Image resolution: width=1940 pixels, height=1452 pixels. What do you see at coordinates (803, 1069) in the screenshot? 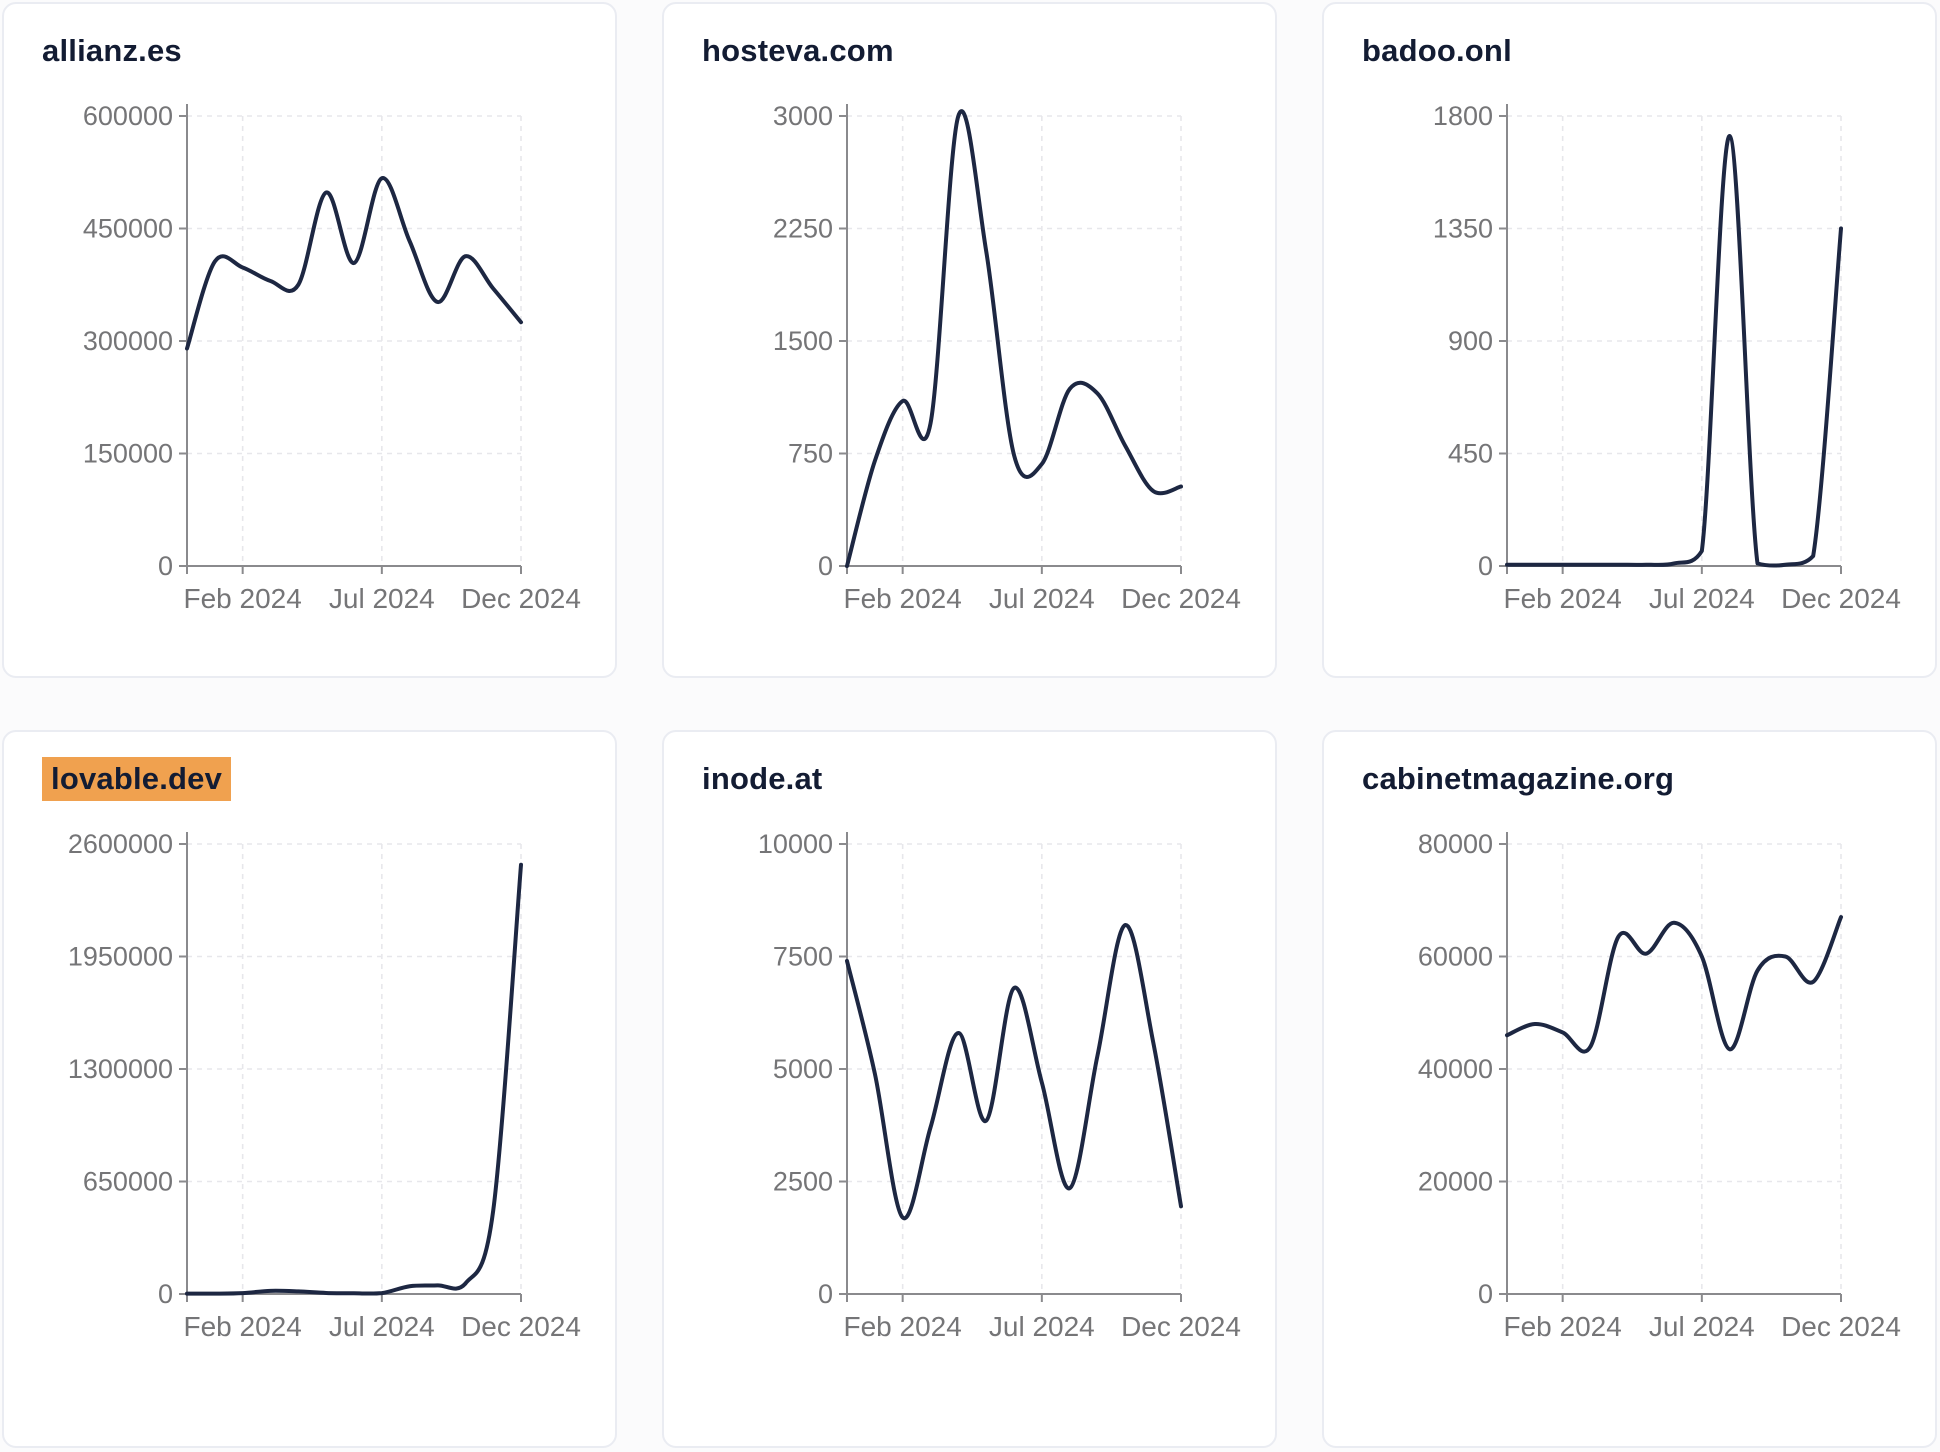
I see `y-tick-label: 5000` at bounding box center [803, 1069].